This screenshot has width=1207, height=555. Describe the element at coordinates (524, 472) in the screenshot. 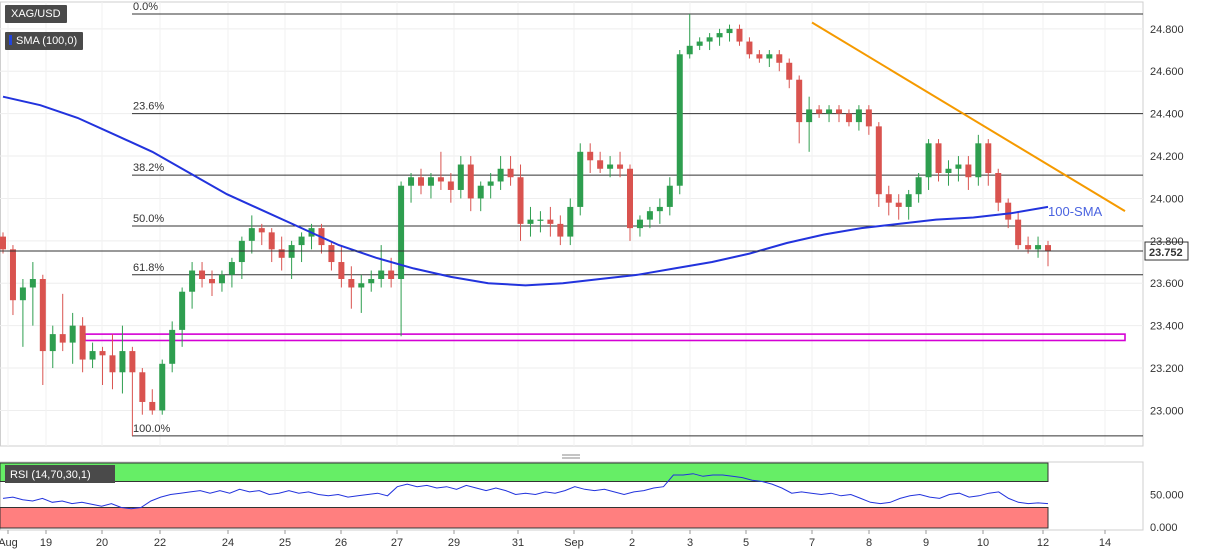

I see `overbought-zone` at that location.